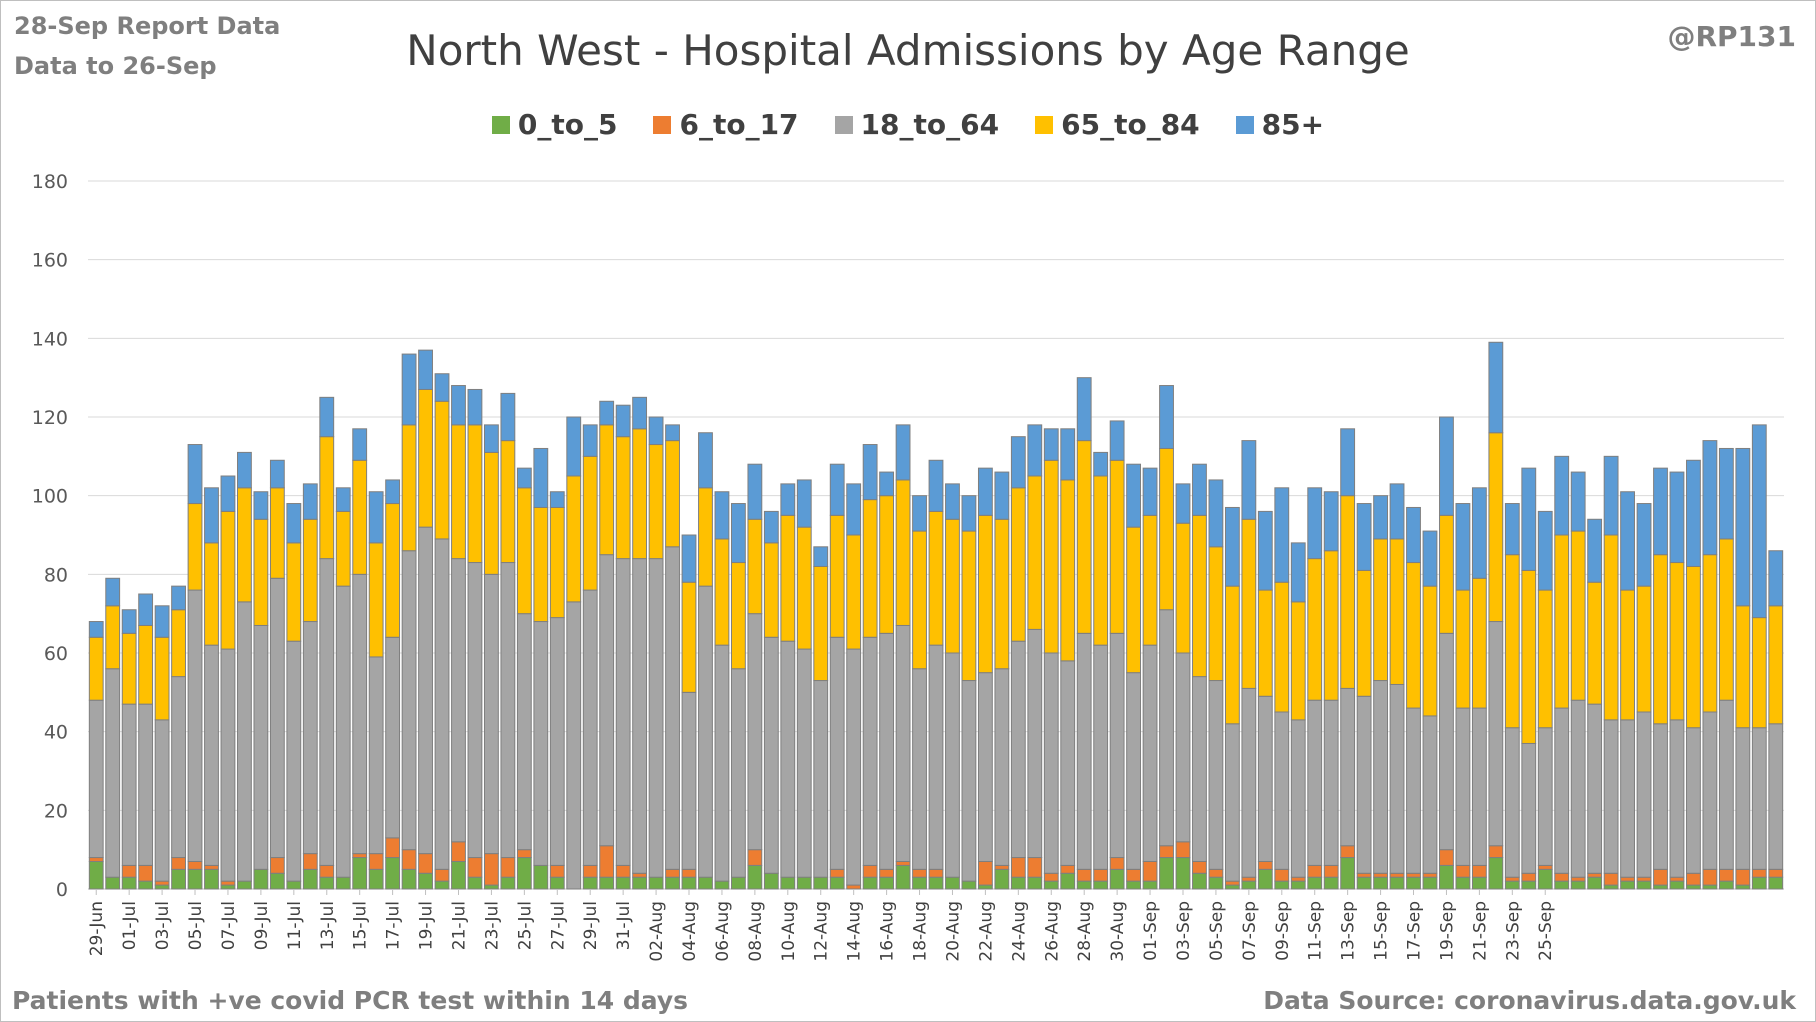  I want to click on y-tick-label: 0, so click(62, 890).